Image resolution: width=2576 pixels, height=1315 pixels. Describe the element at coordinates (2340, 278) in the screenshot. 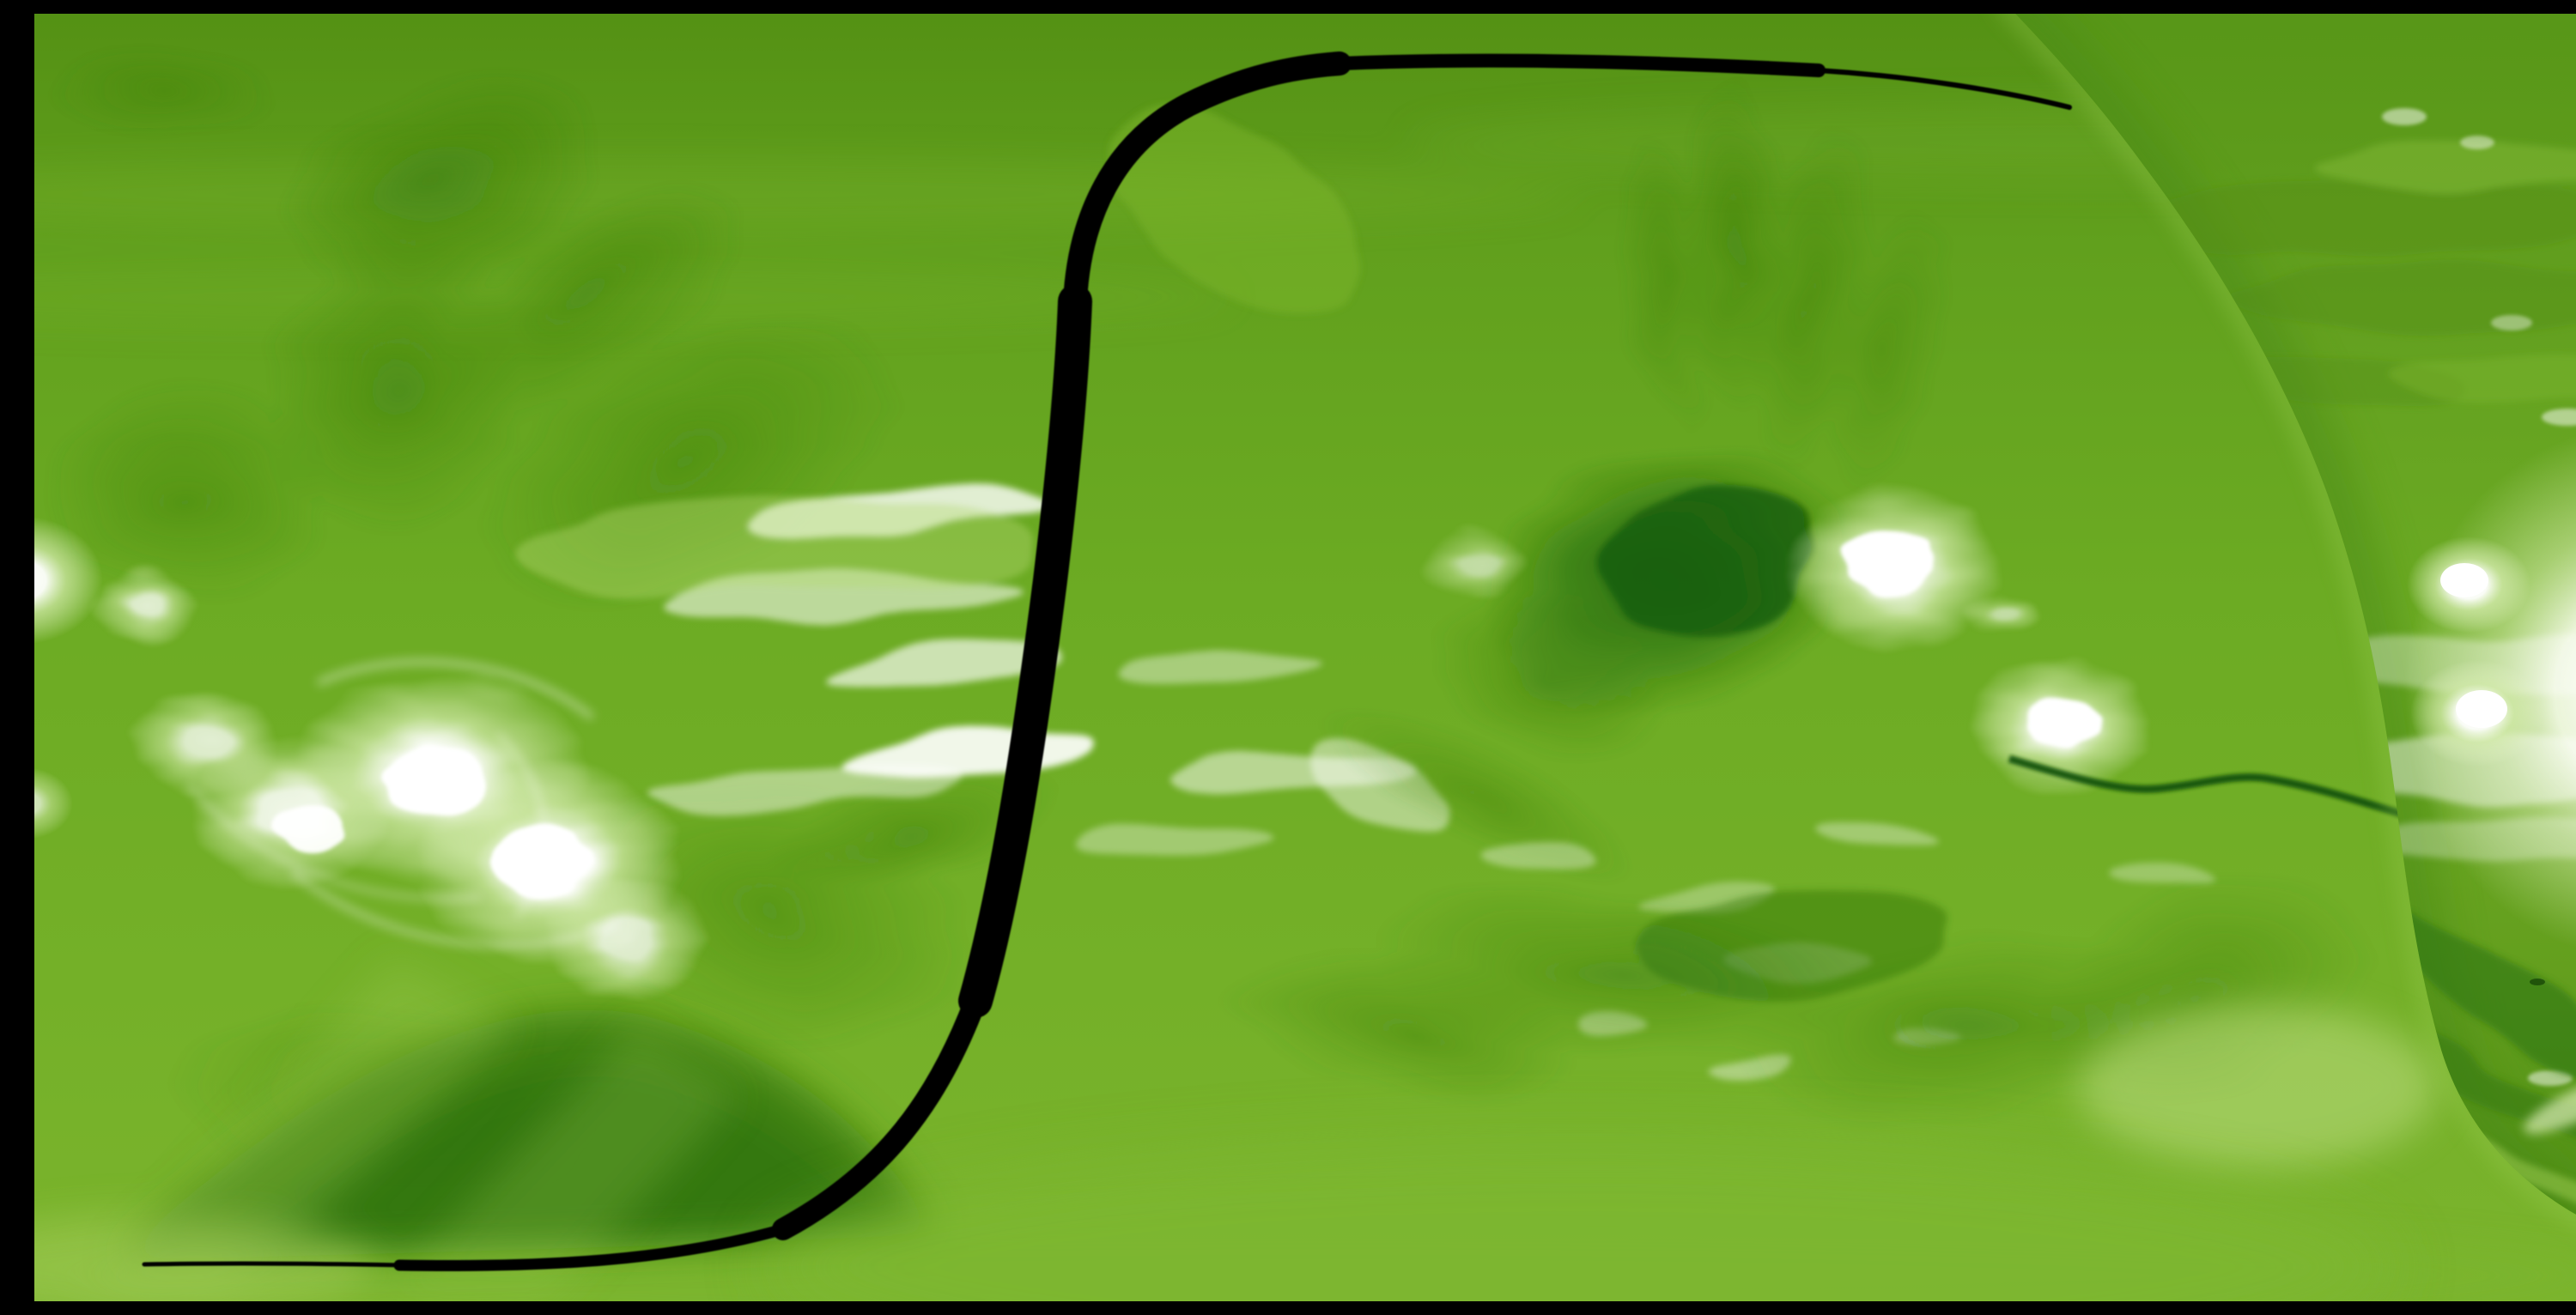

I see `overlay-top-streaks` at that location.